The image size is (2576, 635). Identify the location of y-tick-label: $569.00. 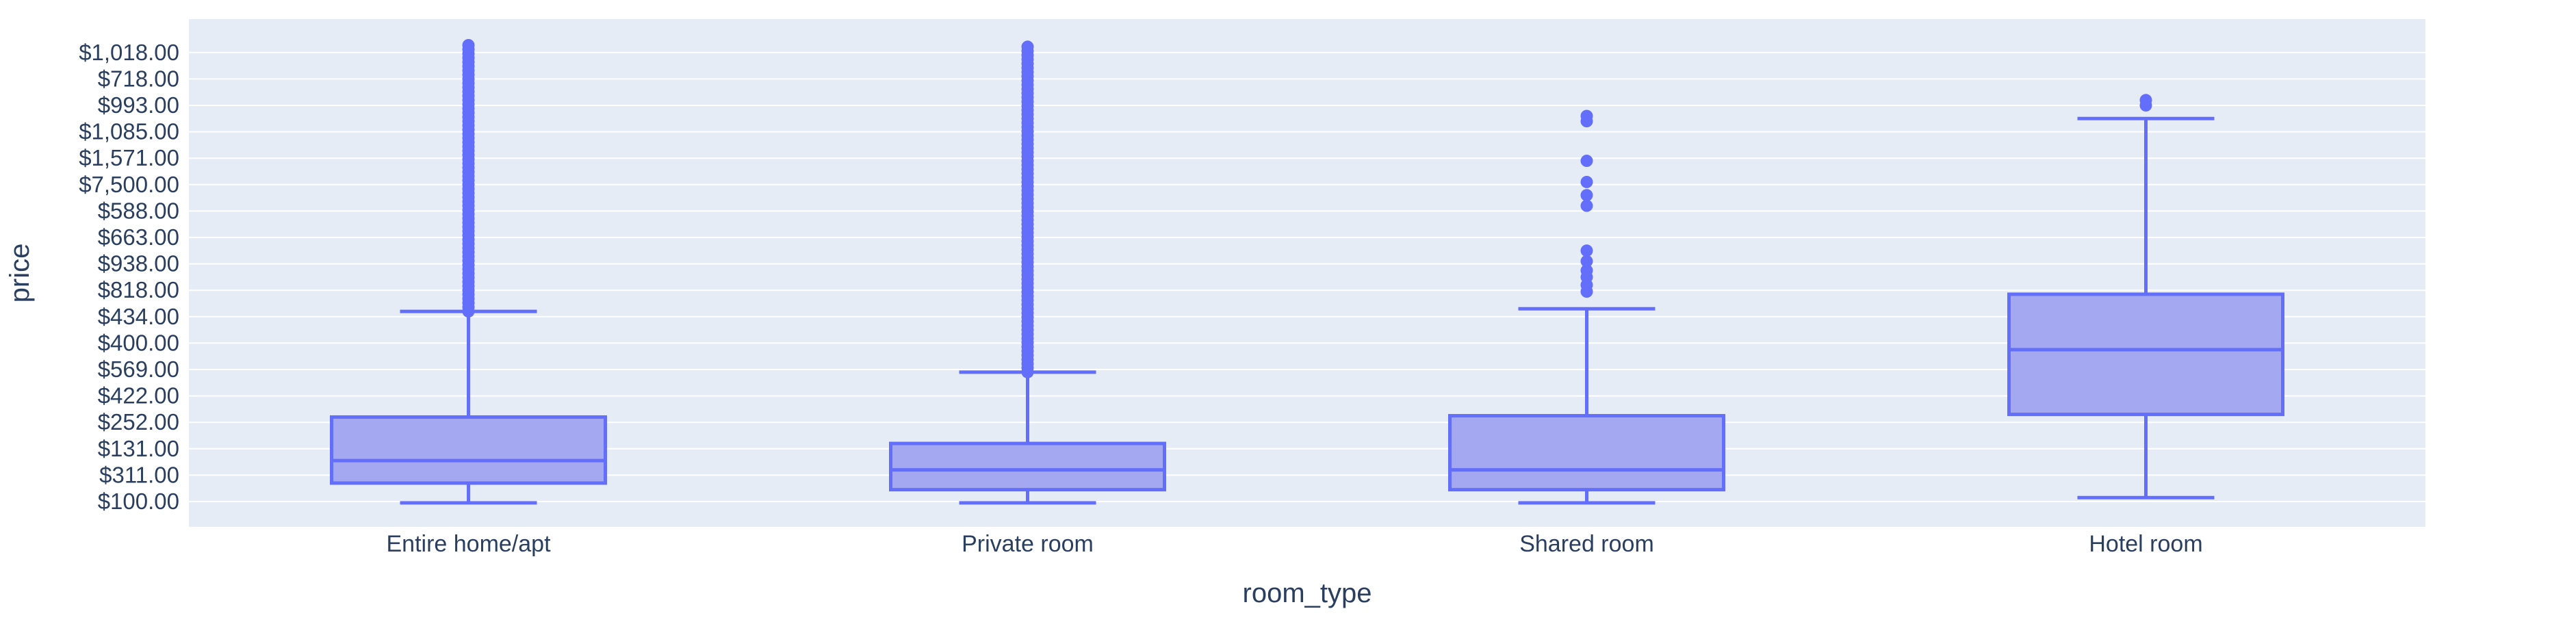
(138, 370).